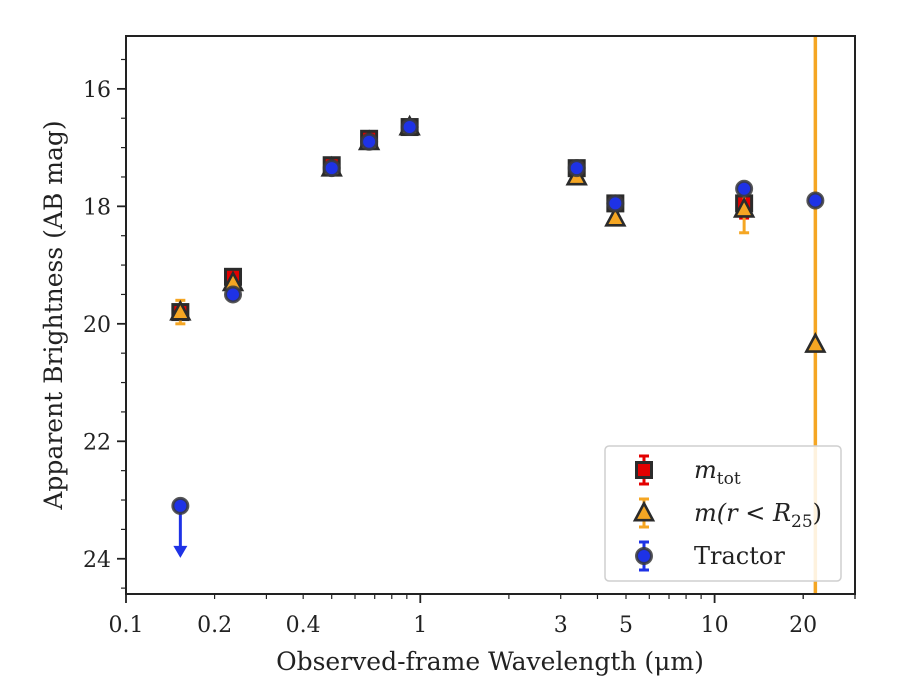  Describe the element at coordinates (97, 207) in the screenshot. I see `y-tick-label-1: 18` at that location.